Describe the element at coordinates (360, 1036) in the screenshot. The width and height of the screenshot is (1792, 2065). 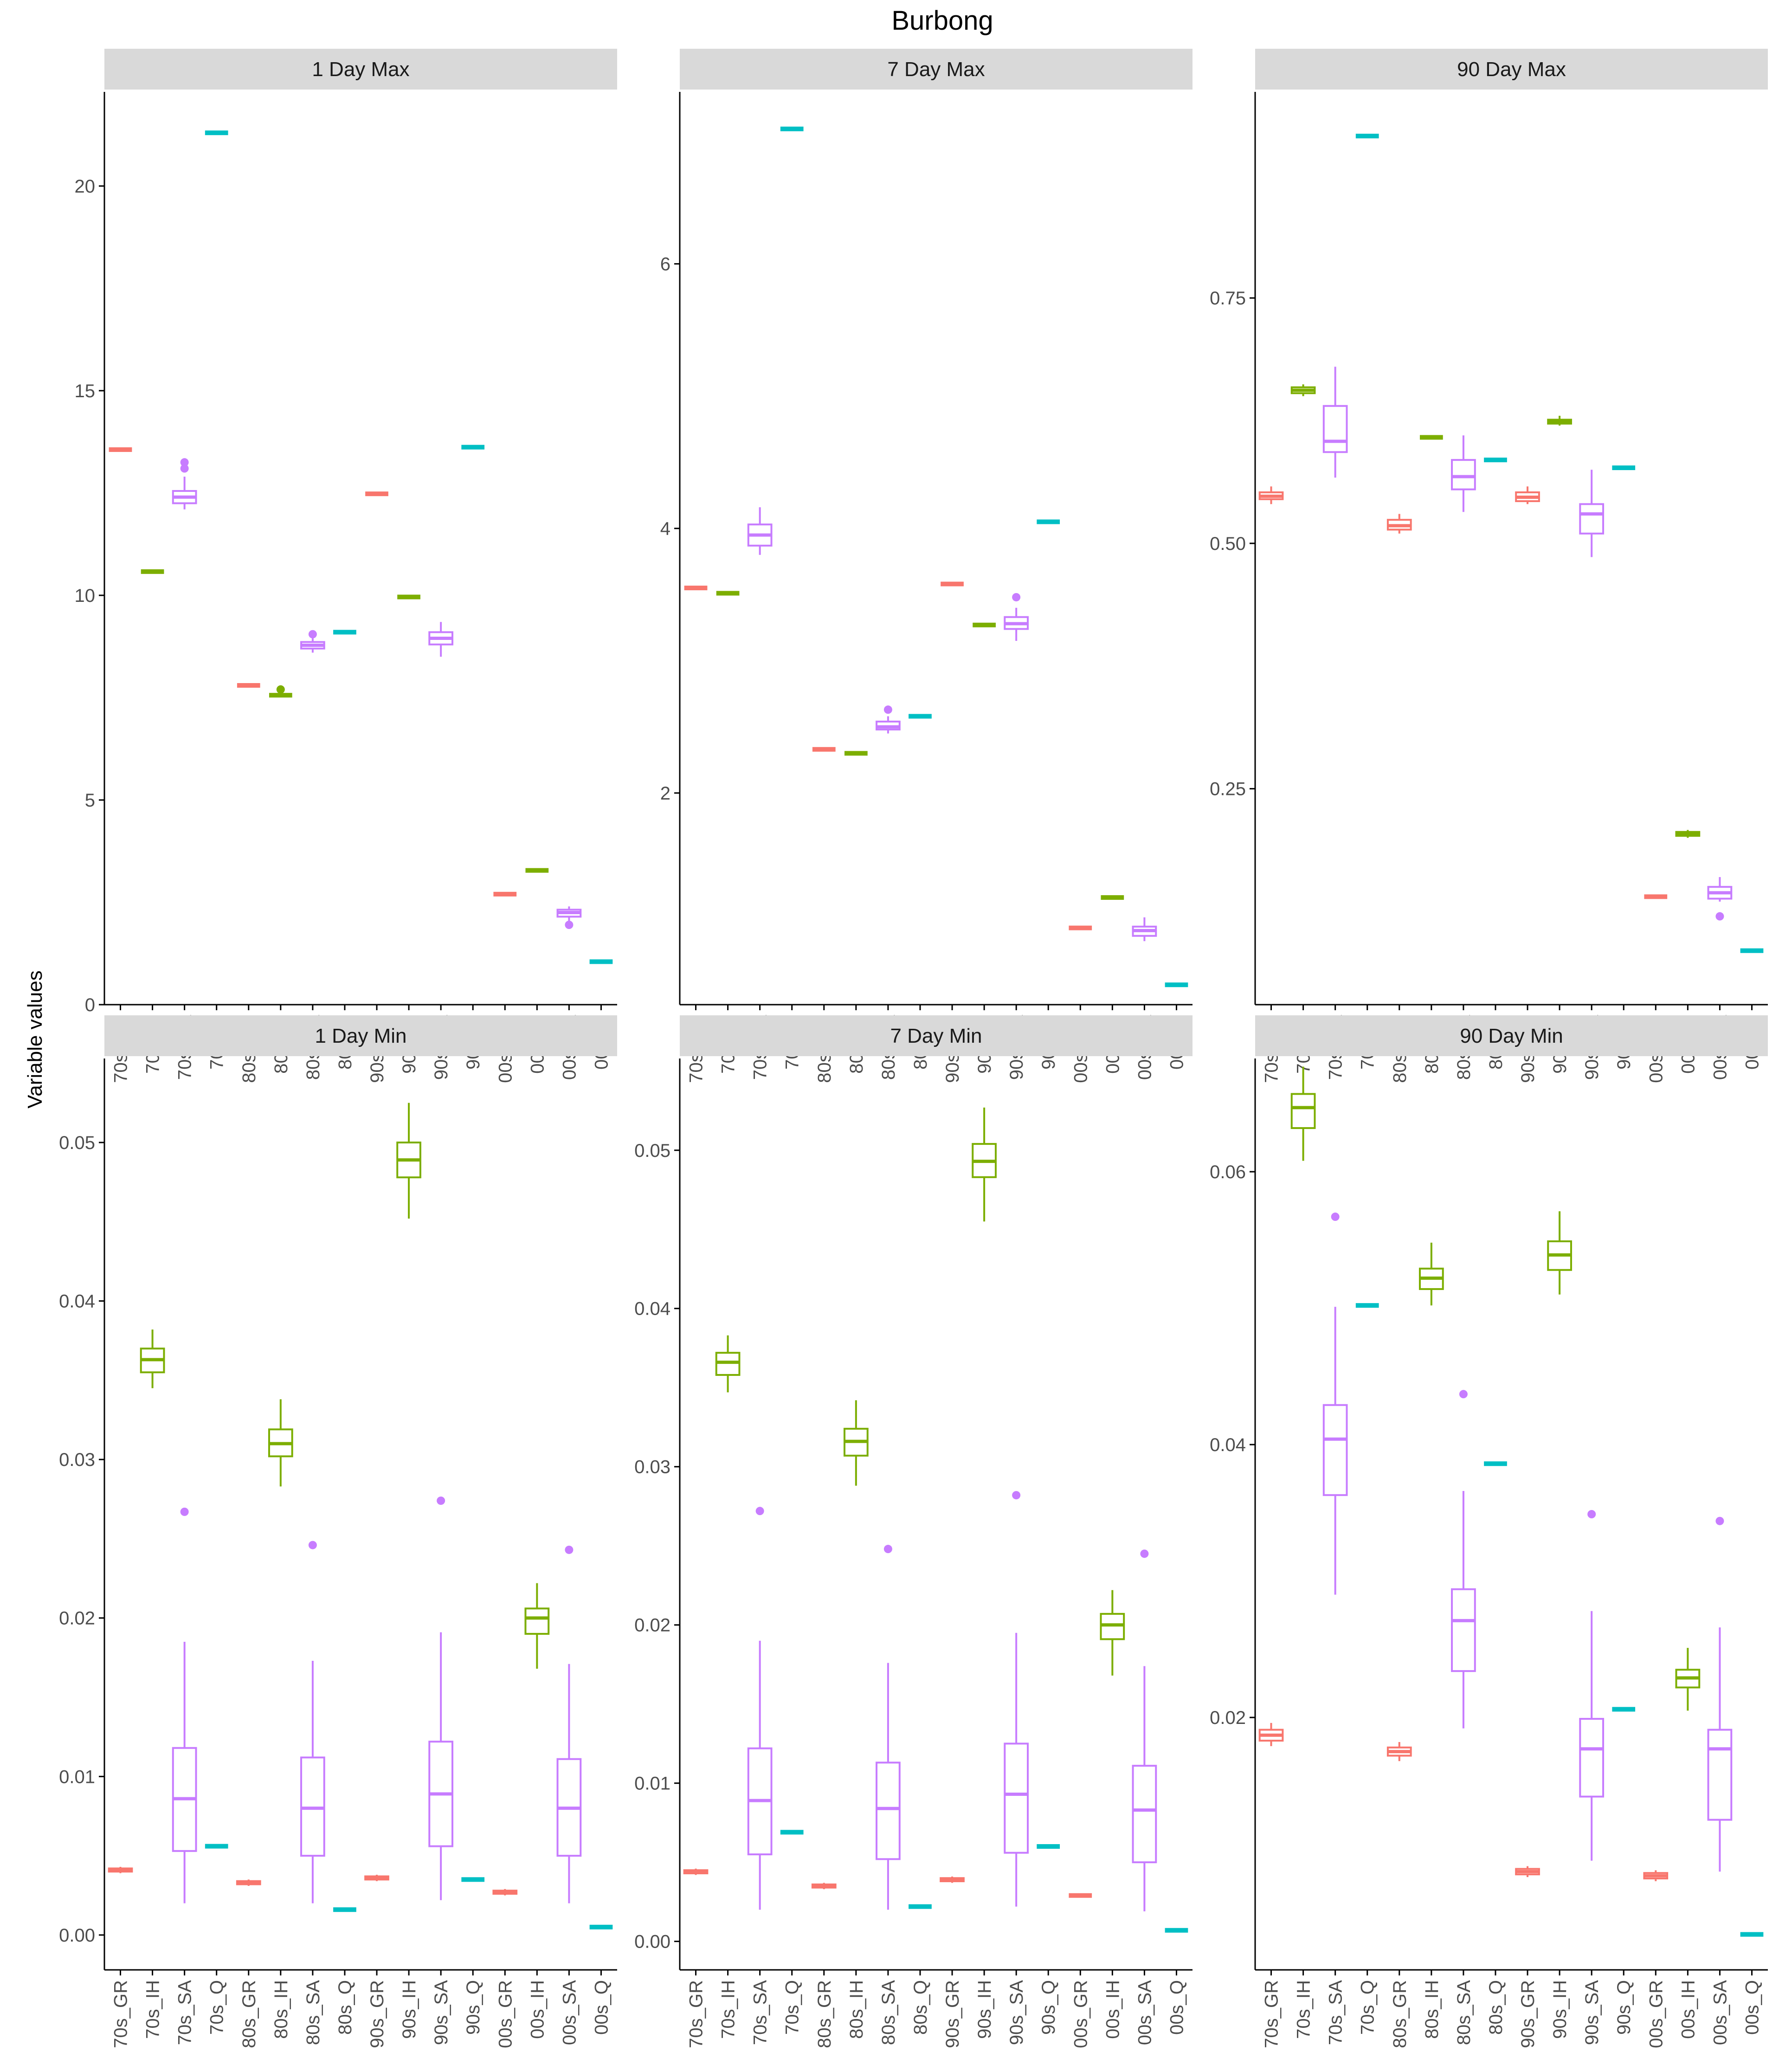
I see `facet-title: 1 Day Min` at that location.